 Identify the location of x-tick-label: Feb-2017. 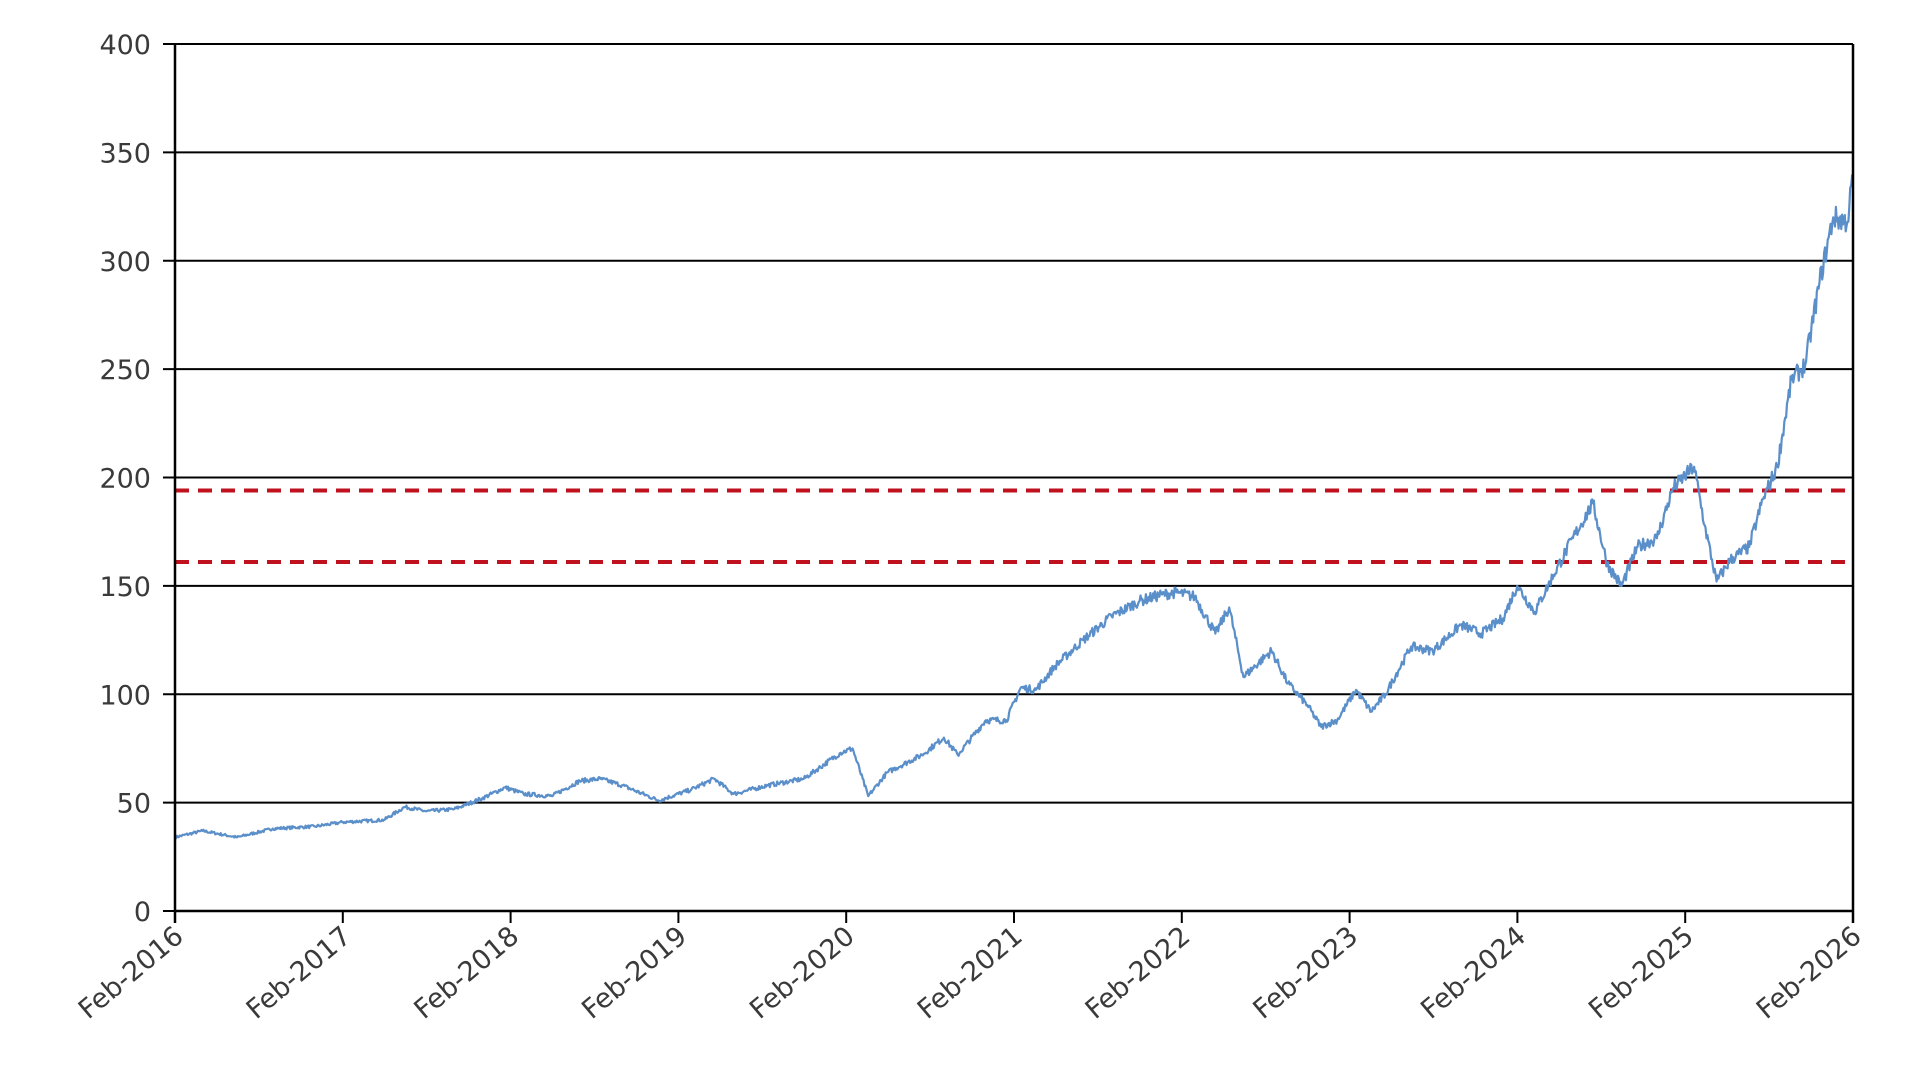
(299, 973).